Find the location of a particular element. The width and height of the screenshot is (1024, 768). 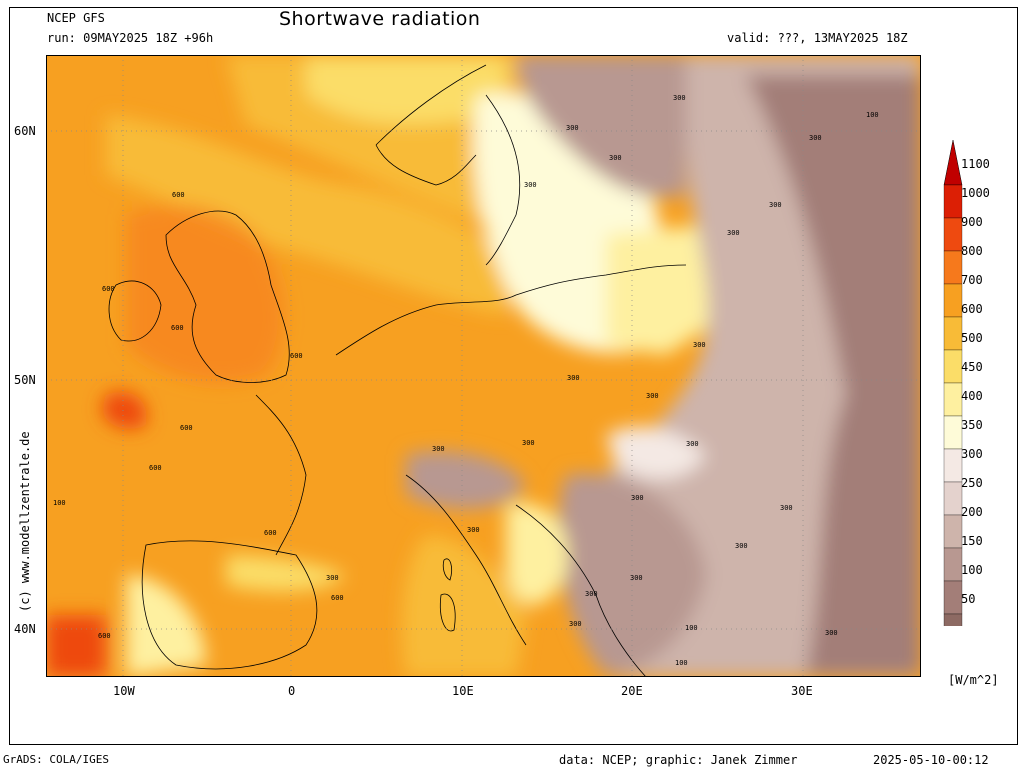

credit-label: (c) www.modellzentrale.de is located at coordinates (25, 521).